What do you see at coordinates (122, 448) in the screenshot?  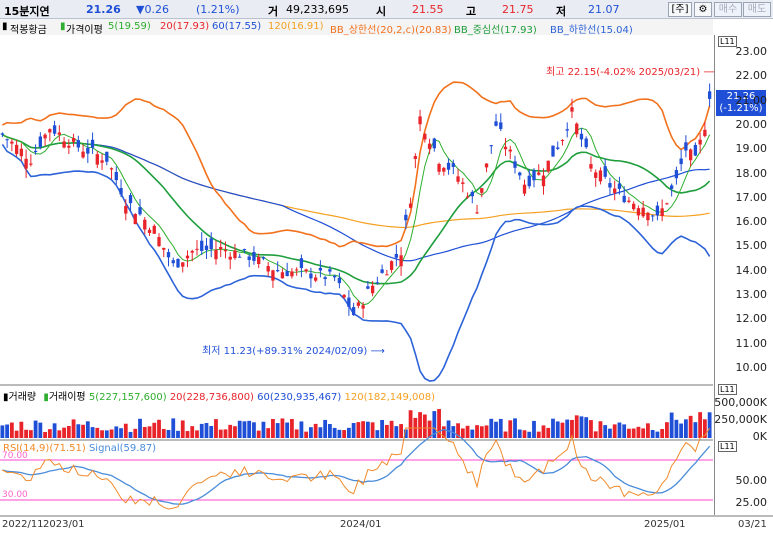 I see `legend-signal: Signal(59.87)` at bounding box center [122, 448].